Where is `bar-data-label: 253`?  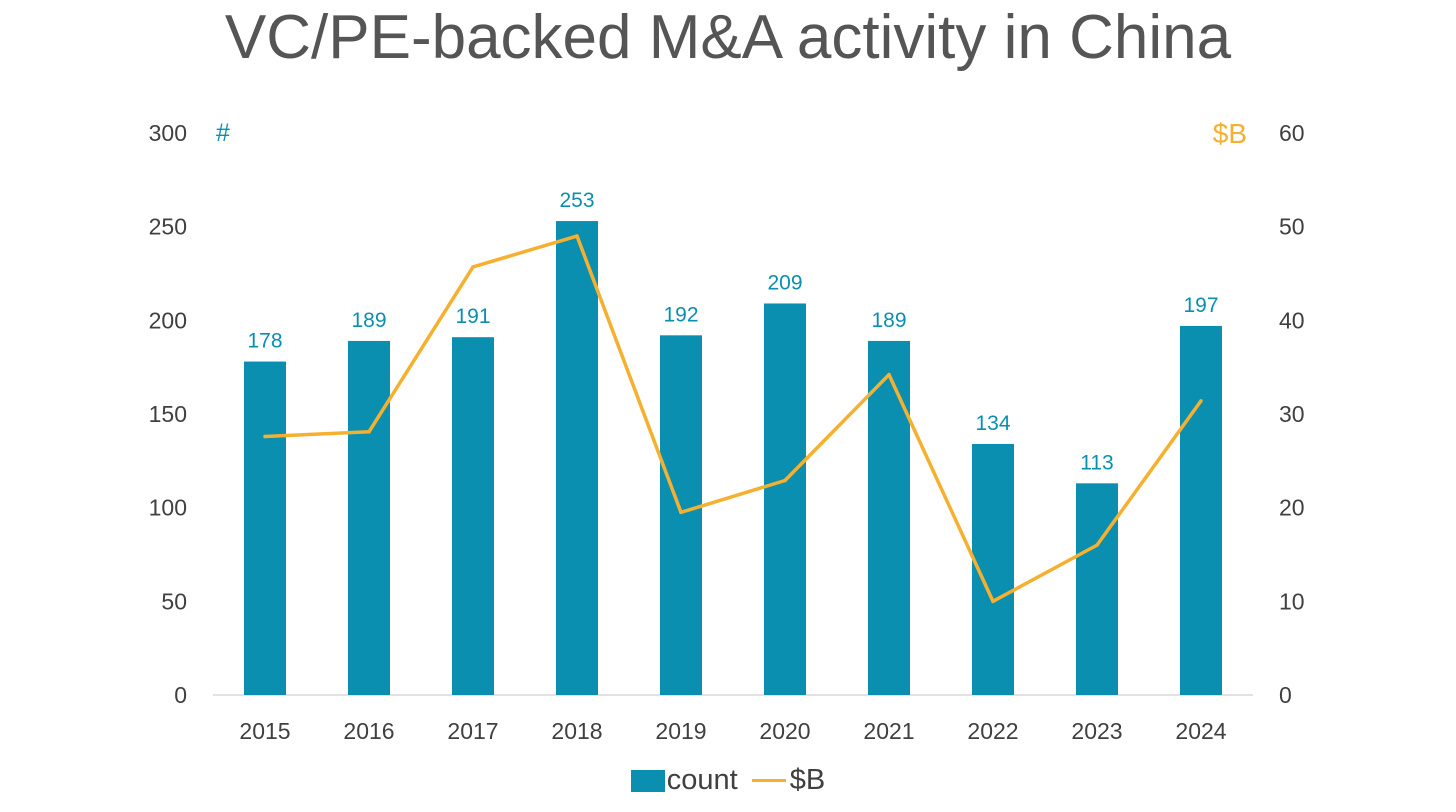 bar-data-label: 253 is located at coordinates (576, 200).